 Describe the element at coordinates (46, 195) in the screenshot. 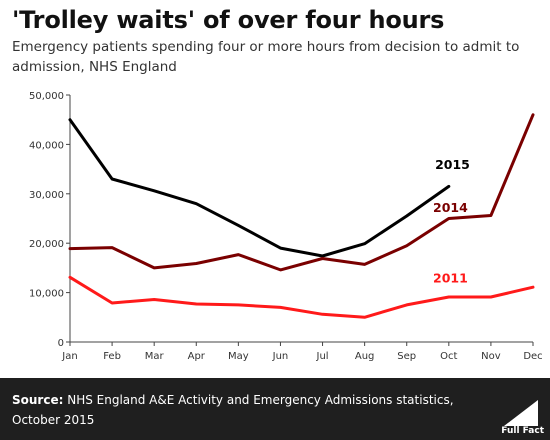

I see `y-tick-label: 30,000` at that location.